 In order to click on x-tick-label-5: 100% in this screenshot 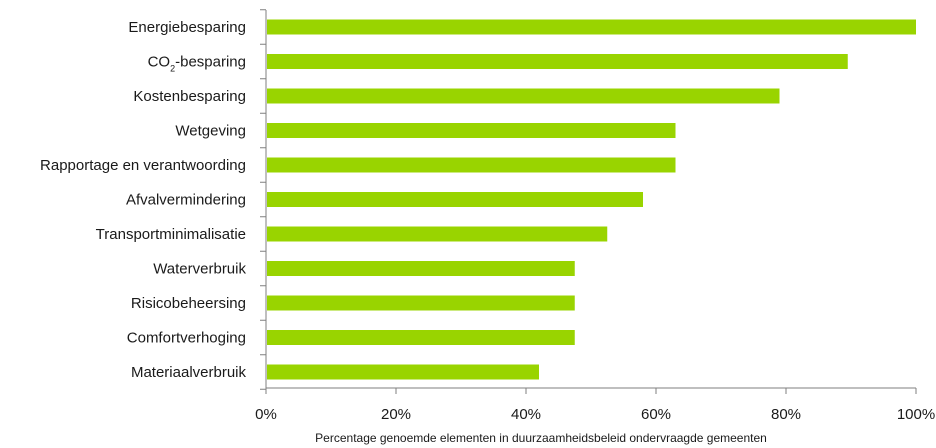, I will do `click(916, 414)`.